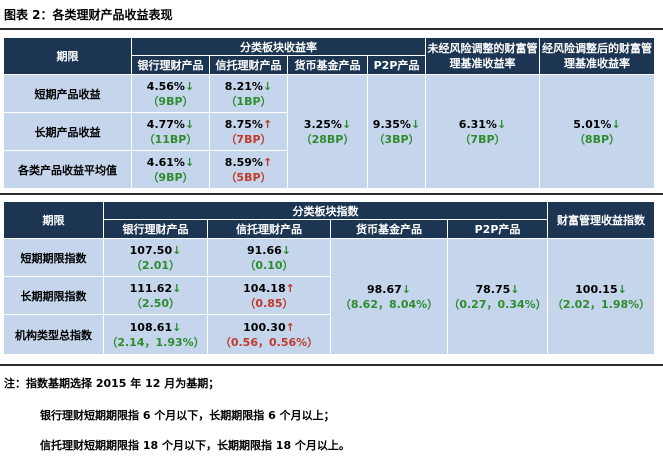 This screenshot has width=663, height=460. I want to click on trust-cell: 104.18↑ （0.85）, so click(269, 295).